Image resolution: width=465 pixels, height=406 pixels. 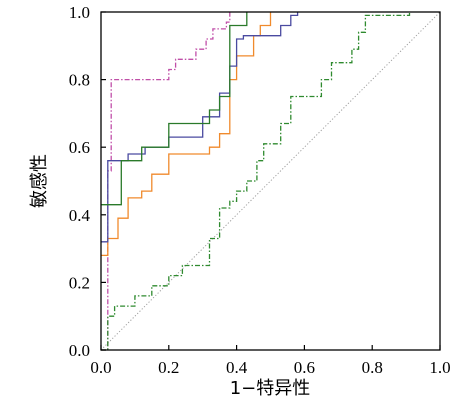 I want to click on y-tick-label: 0.2, so click(x=79, y=282).